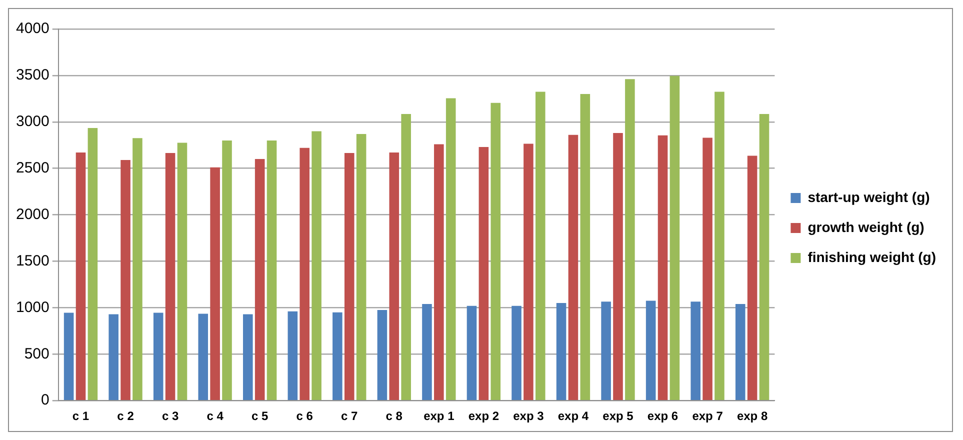  Describe the element at coordinates (528, 416) in the screenshot. I see `x-tick-label: exp 3` at that location.